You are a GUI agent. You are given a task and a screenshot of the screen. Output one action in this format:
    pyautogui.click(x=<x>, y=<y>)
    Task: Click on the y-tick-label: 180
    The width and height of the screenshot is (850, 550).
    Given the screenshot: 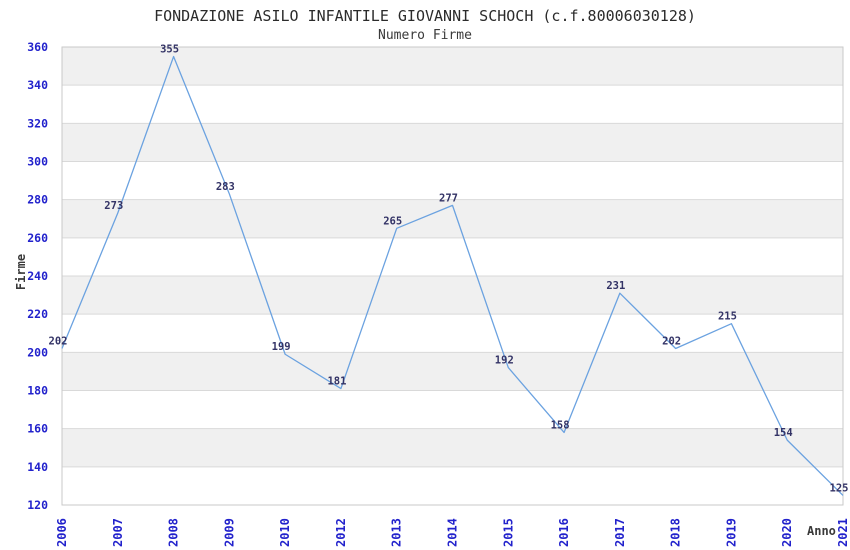 What is the action you would take?
    pyautogui.click(x=37, y=391)
    